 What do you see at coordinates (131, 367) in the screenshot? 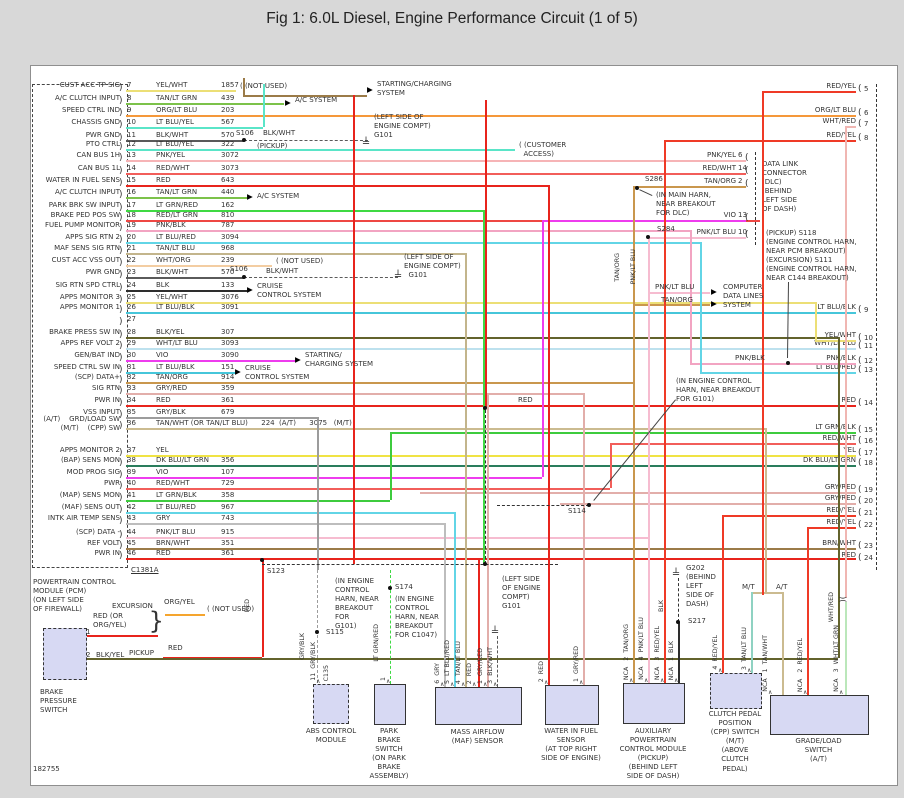
I see `pin-number: 31` at bounding box center [131, 367].